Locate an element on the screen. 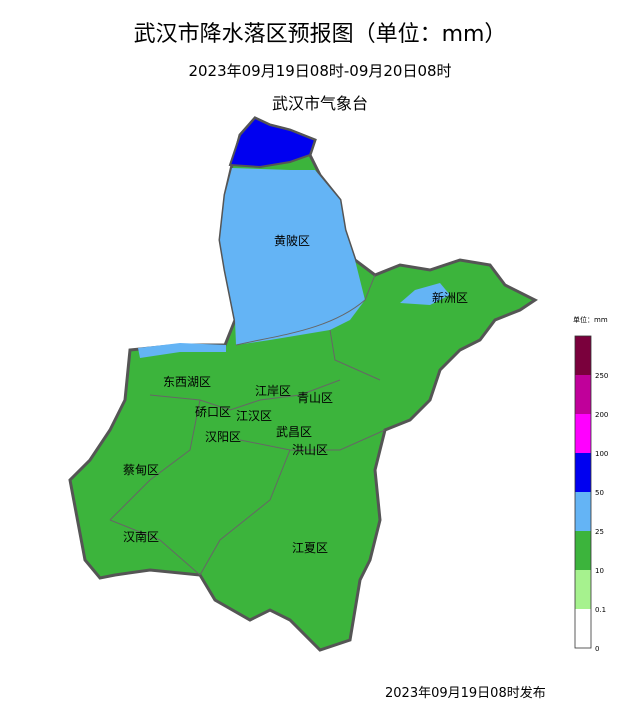  legend-tick: 250 is located at coordinates (601, 376).